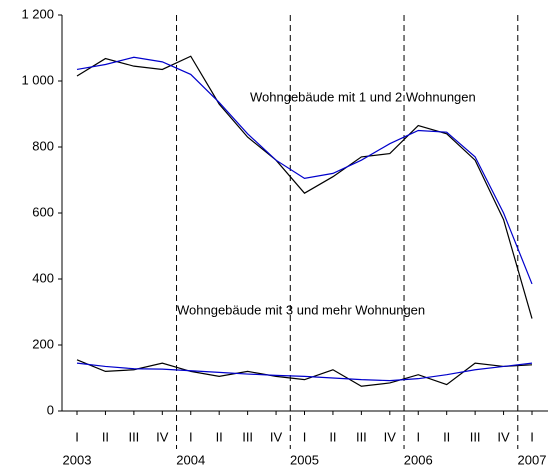  I want to click on year-label: 2007, so click(532, 459).